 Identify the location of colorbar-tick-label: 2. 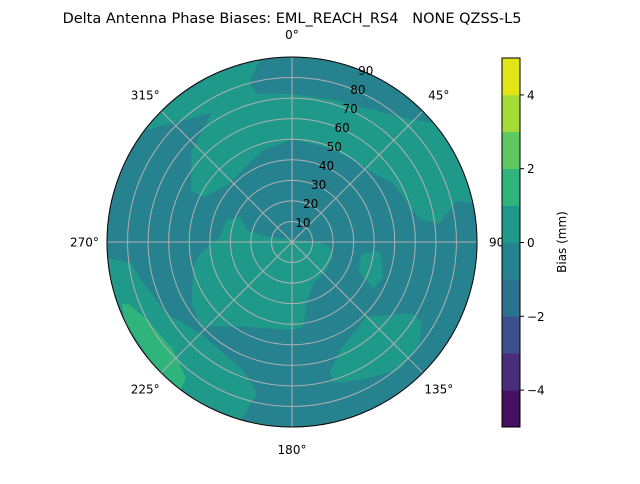
(531, 169).